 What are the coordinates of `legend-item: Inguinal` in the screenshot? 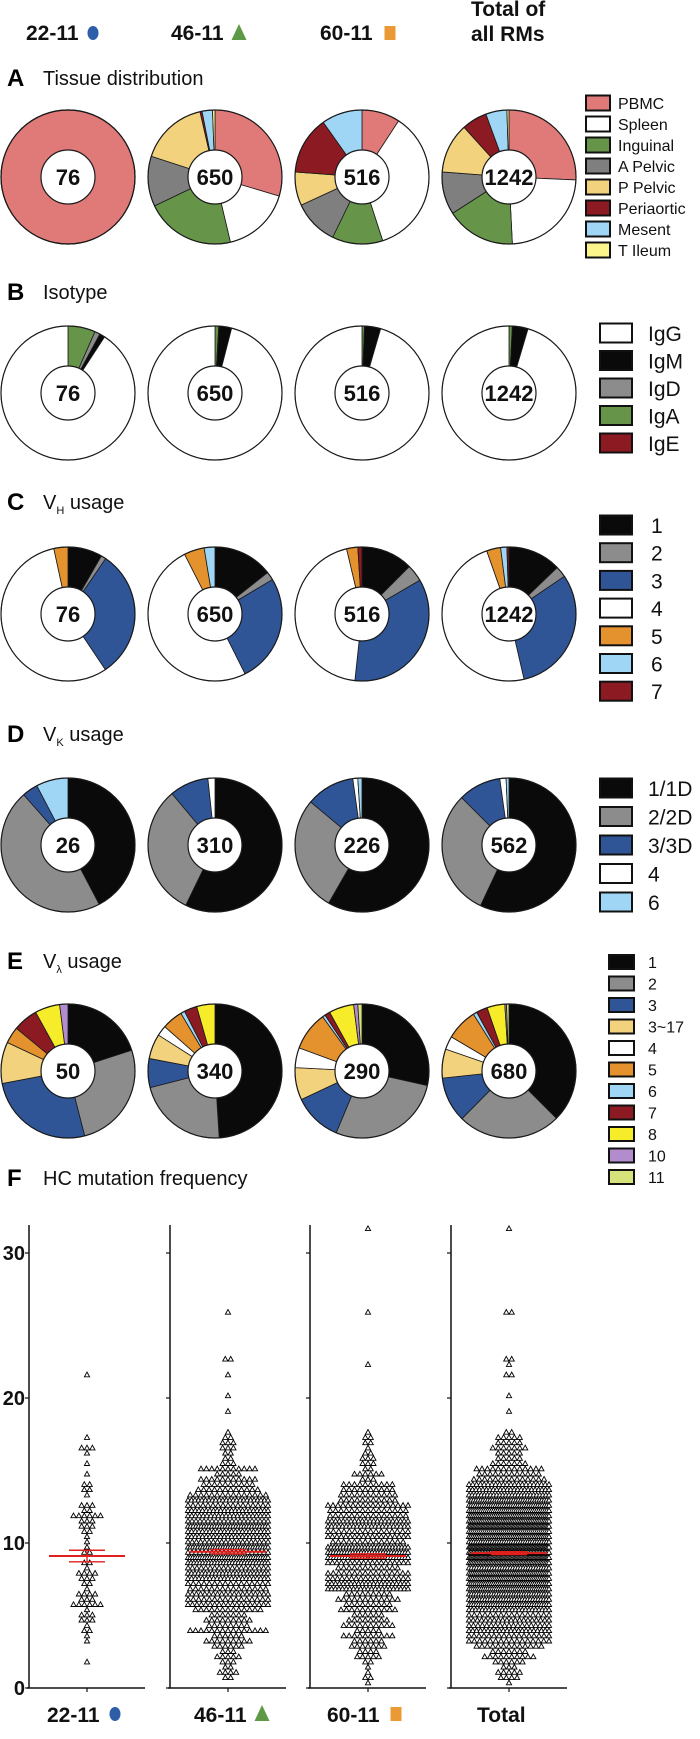 It's located at (629, 145).